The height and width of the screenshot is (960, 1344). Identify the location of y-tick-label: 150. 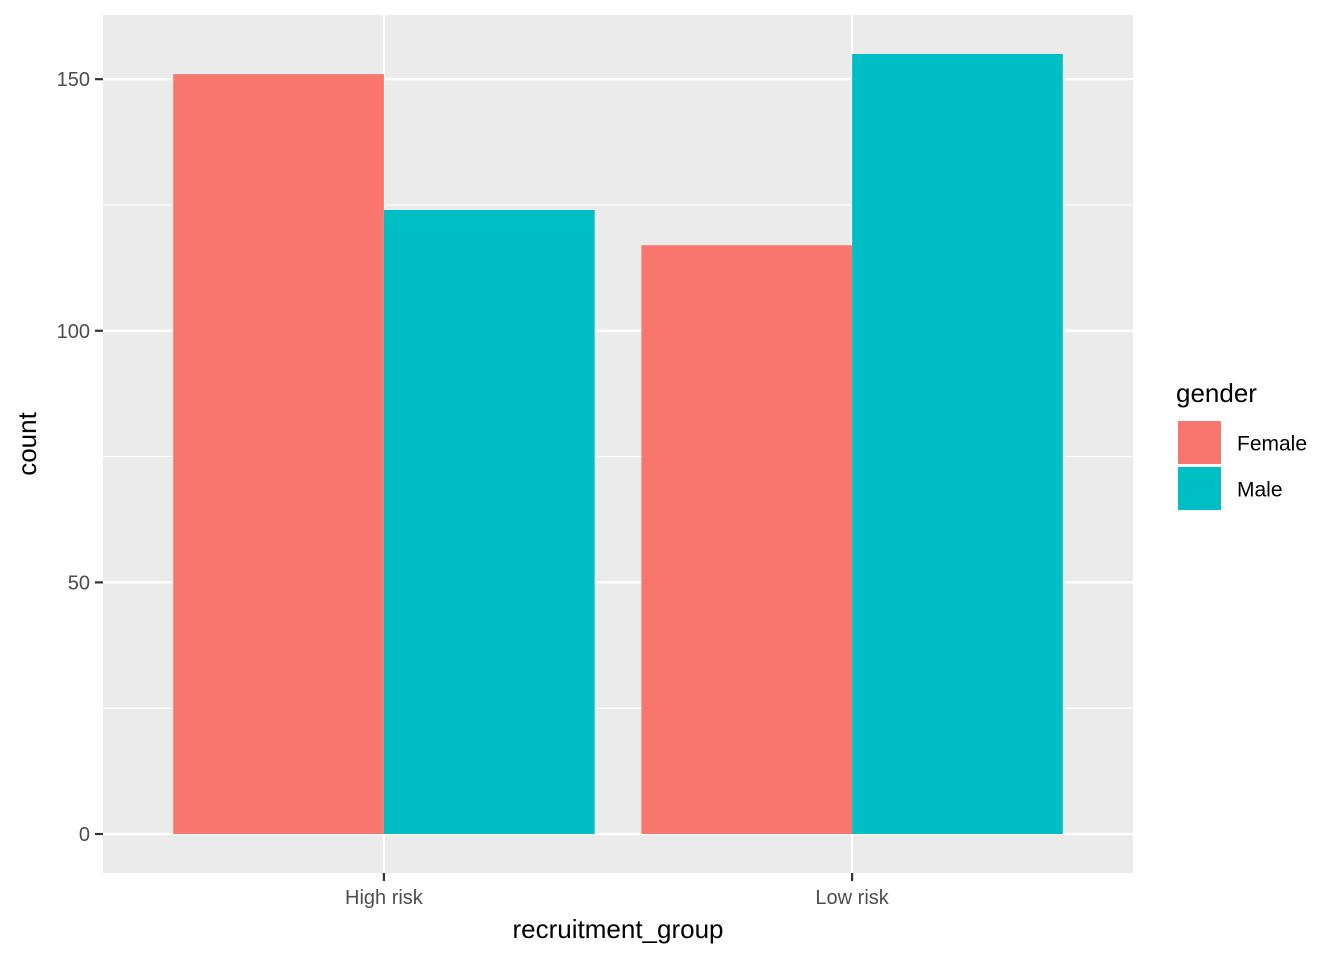
(73, 80).